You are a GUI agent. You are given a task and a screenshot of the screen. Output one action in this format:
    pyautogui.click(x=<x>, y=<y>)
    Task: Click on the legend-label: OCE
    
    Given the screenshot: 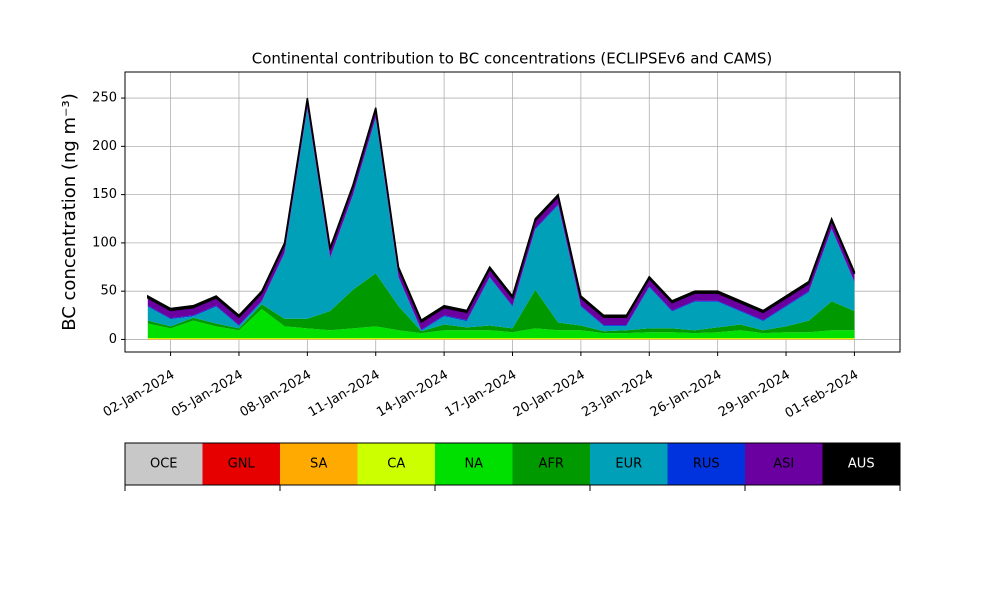 What is the action you would take?
    pyautogui.click(x=164, y=464)
    